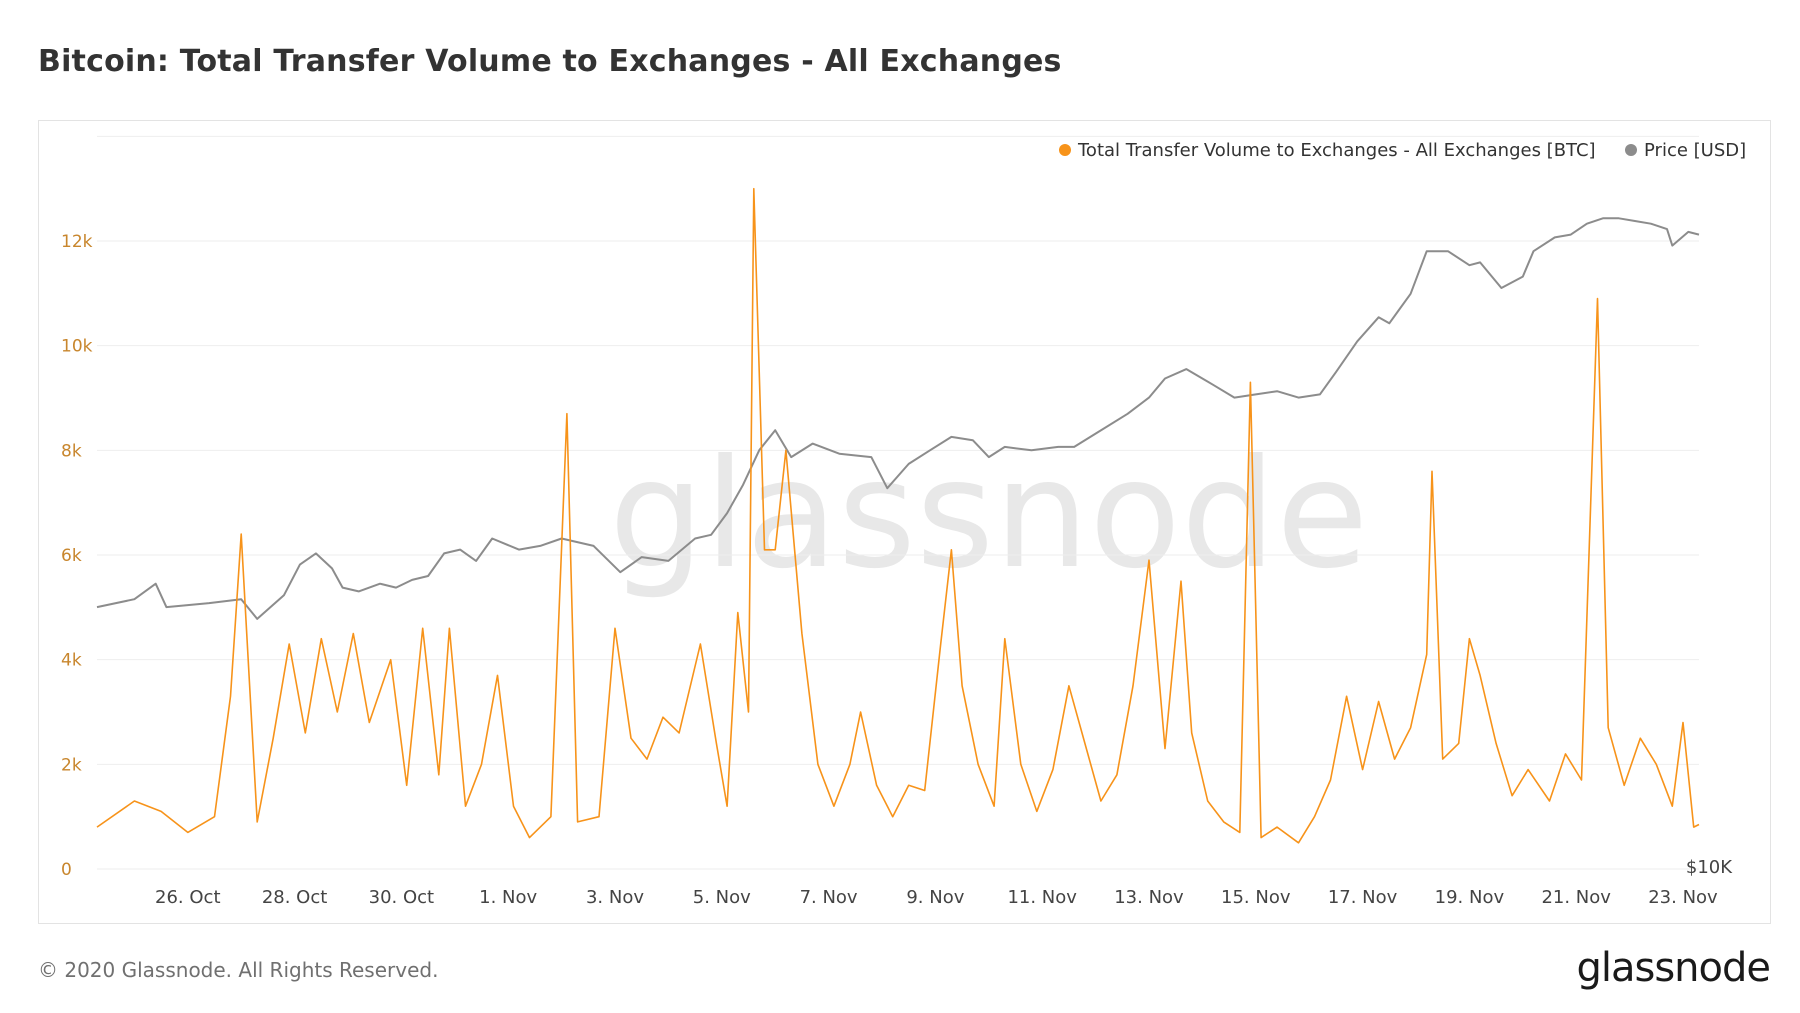  What do you see at coordinates (77, 242) in the screenshot?
I see `y-tick-label: 12k` at bounding box center [77, 242].